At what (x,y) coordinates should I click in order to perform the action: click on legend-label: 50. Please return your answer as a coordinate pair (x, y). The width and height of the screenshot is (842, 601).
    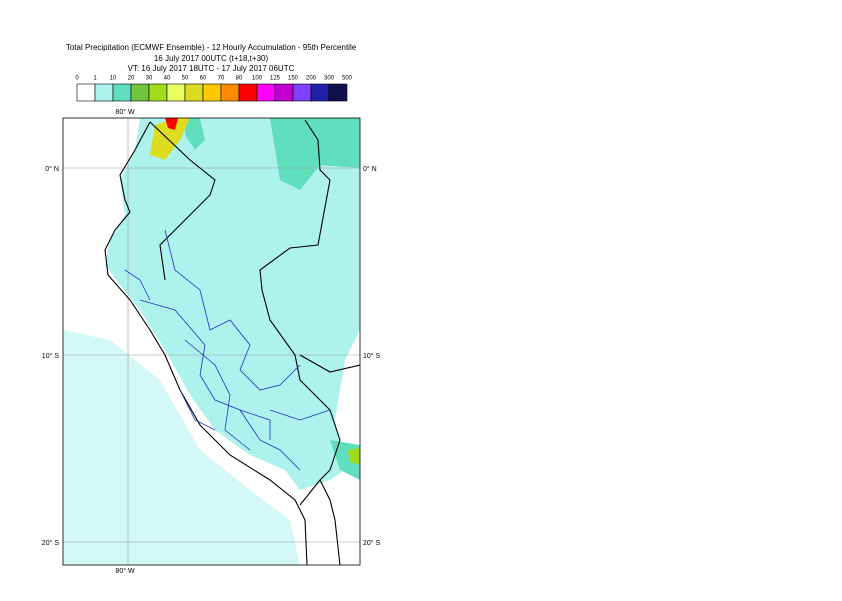
    Looking at the image, I should click on (185, 79).